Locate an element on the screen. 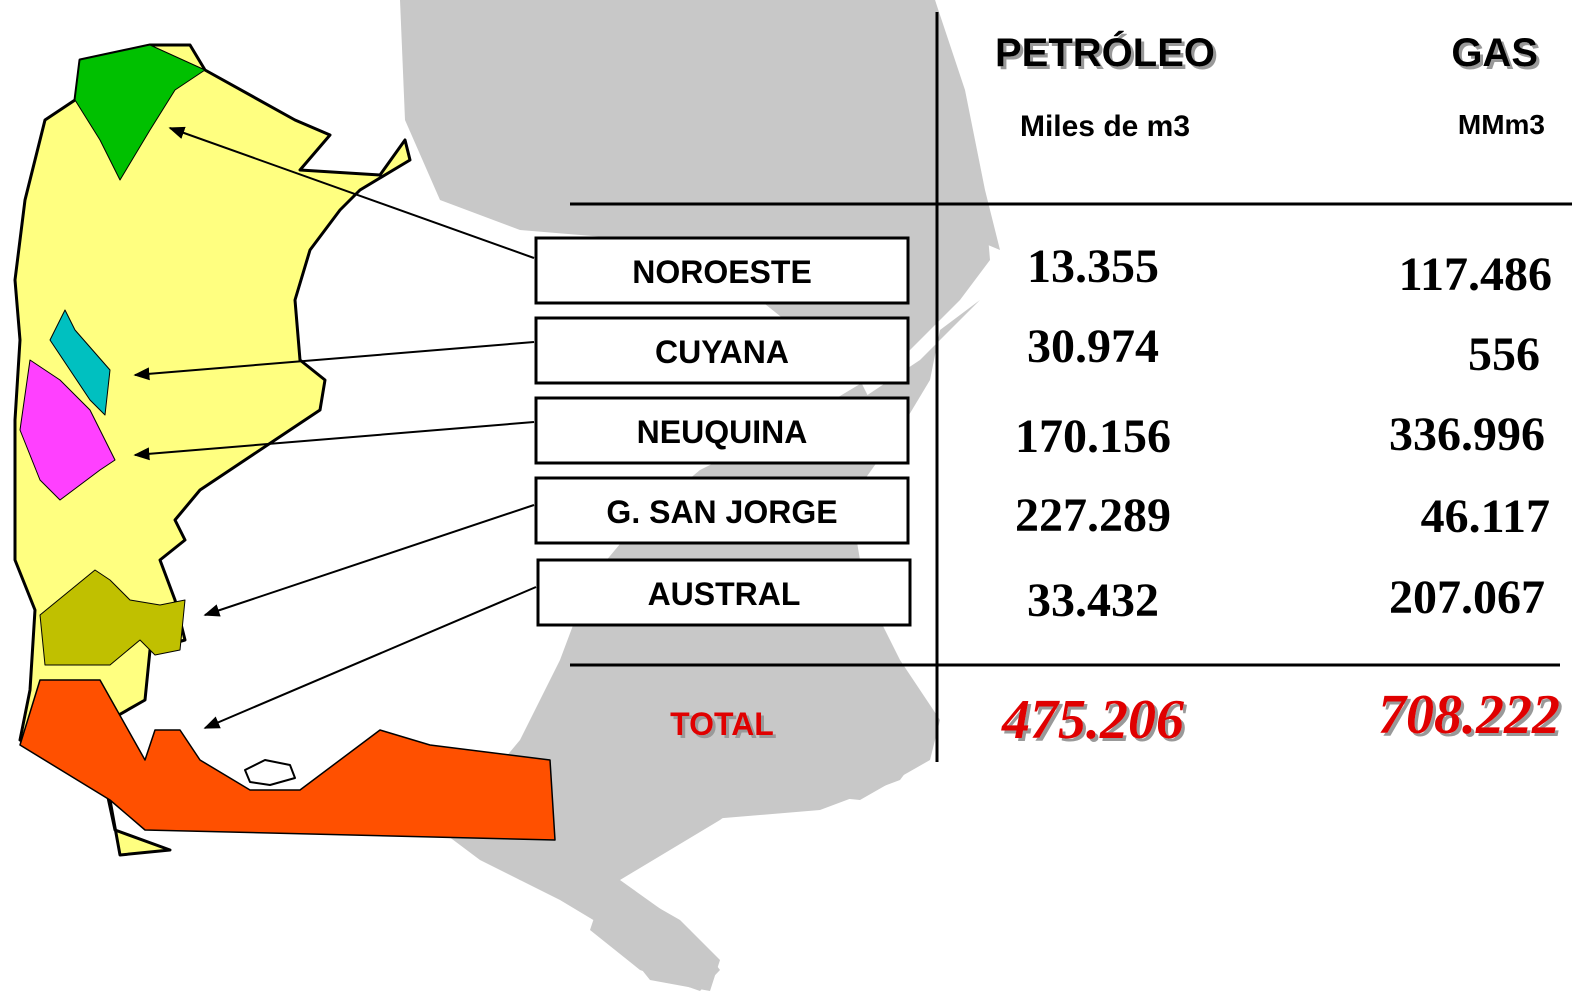  oil-header: PETRÓLEO is located at coordinates (1105, 52).